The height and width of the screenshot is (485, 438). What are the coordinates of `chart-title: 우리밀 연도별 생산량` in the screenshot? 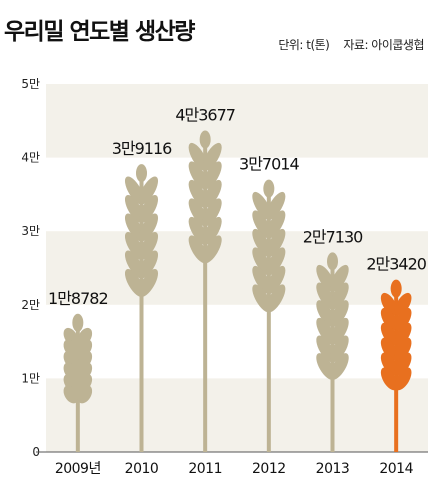 It's located at (99, 32).